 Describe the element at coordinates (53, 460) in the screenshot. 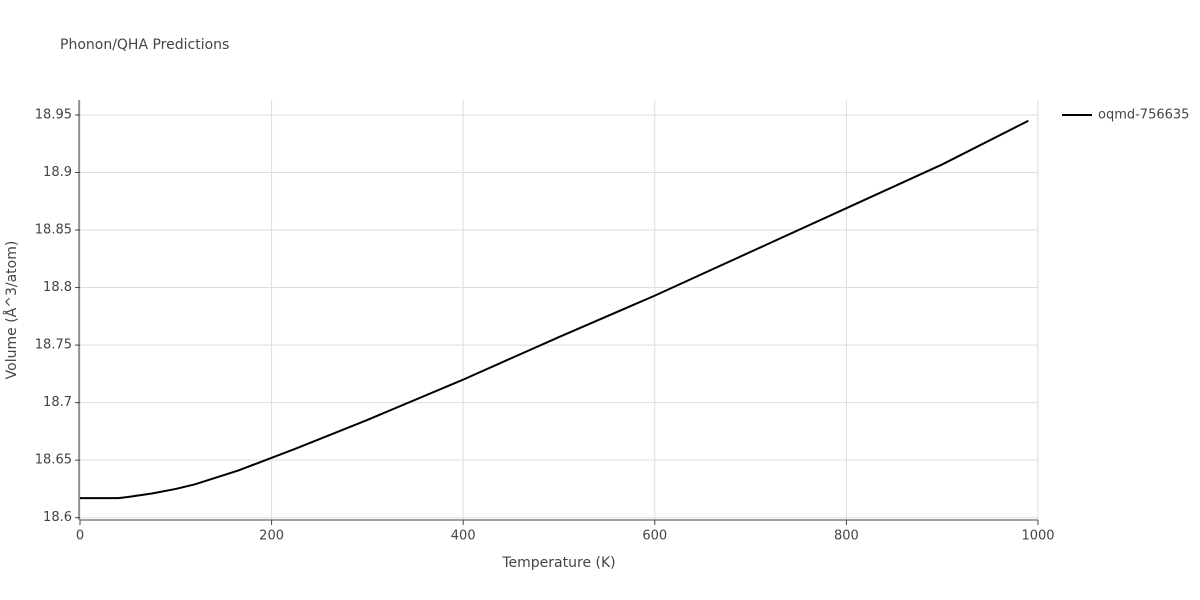

I see `y-tick-label: 18.65` at that location.